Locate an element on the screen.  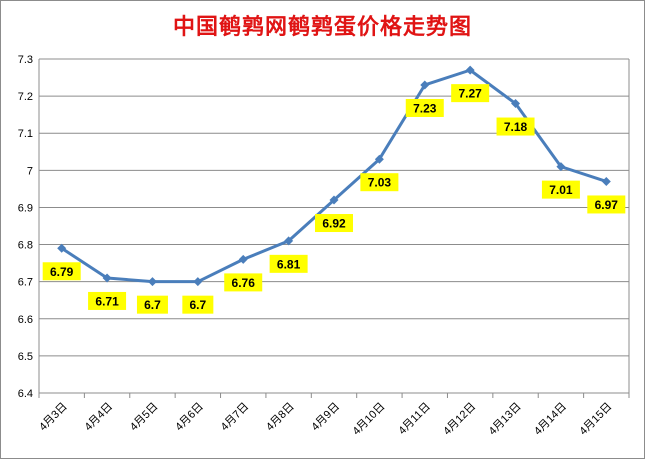
x-tick-label: 4月3日 is located at coordinates (53, 417).